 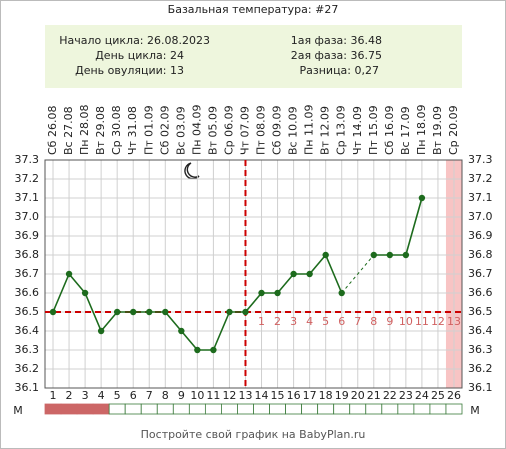 I want to click on post-ovulation-day: 6, so click(x=341, y=321).